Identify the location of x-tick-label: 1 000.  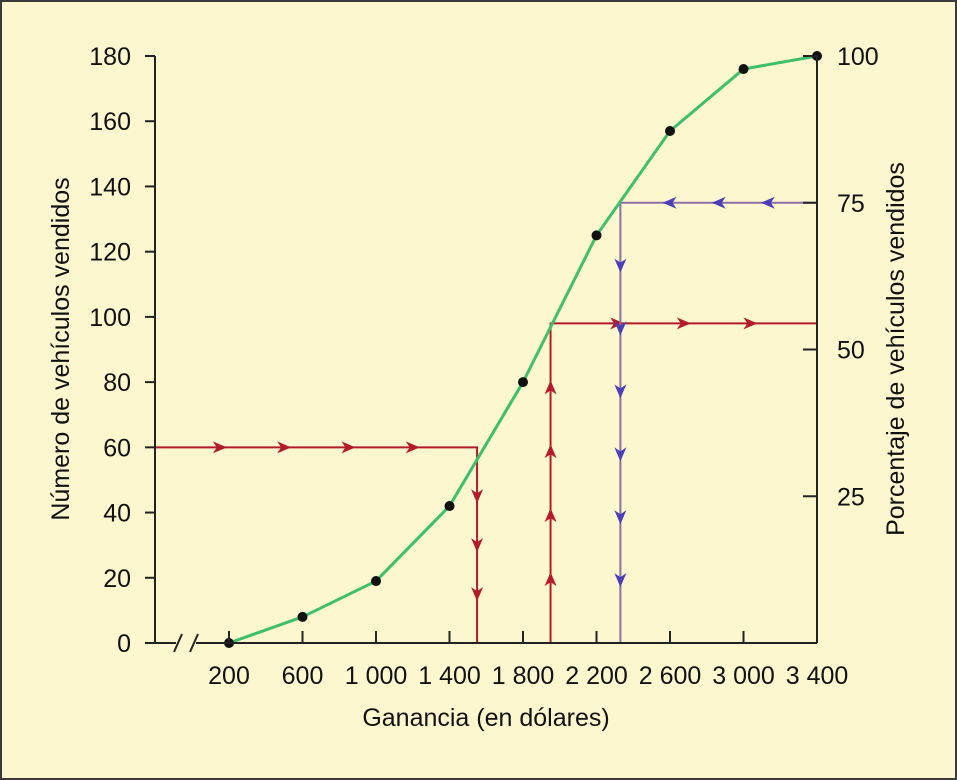
(376, 676).